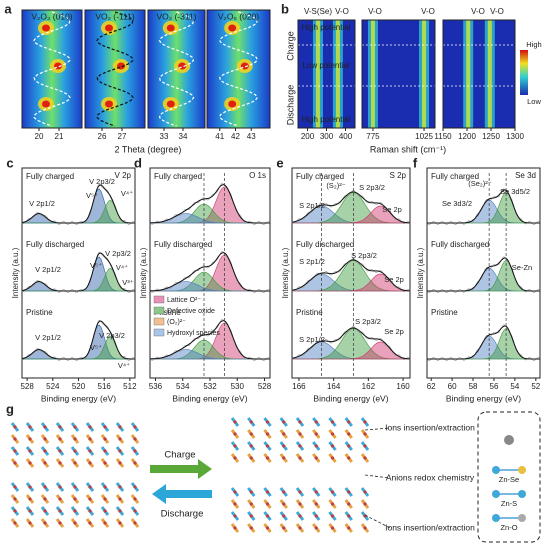 The image size is (549, 551). I want to click on x-tick-label: 1200, so click(467, 136).